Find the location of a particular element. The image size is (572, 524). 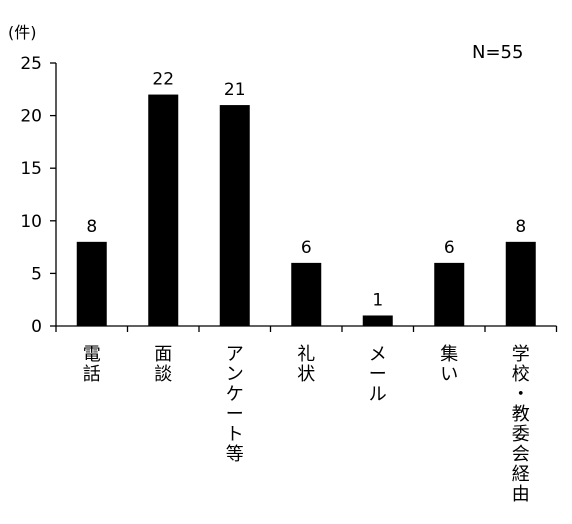

data-label: 22 is located at coordinates (163, 80).